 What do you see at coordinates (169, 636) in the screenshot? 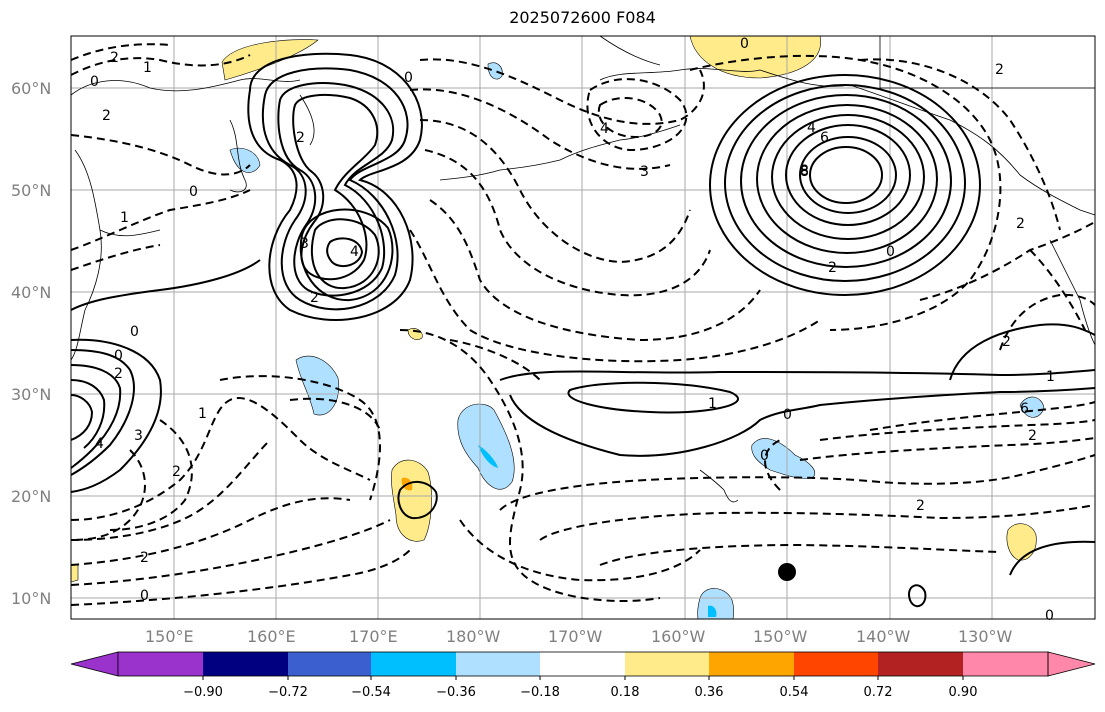
I see `lon-label: 150°E` at bounding box center [169, 636].